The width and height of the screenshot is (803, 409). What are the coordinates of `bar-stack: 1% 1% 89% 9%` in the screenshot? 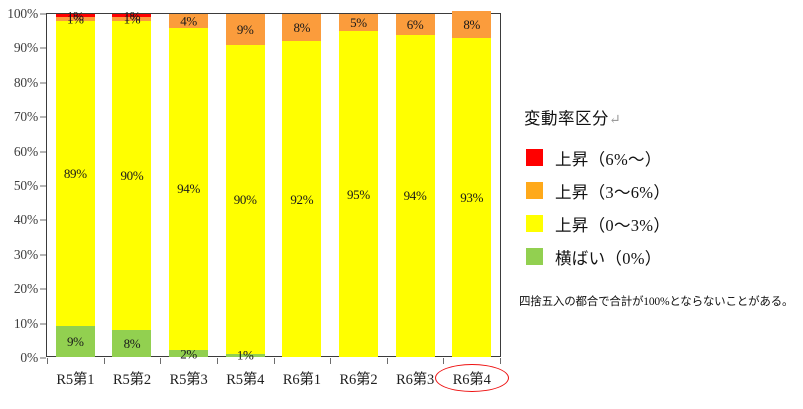 It's located at (75, 183).